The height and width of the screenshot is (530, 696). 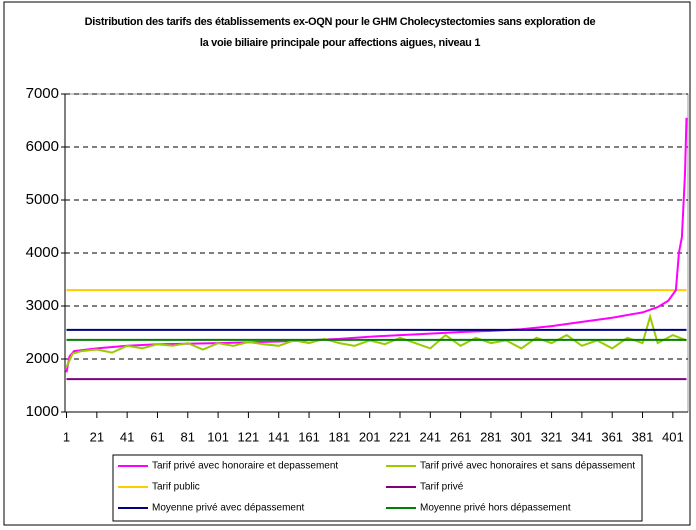 I want to click on x-tick-label: 261, so click(x=461, y=436).